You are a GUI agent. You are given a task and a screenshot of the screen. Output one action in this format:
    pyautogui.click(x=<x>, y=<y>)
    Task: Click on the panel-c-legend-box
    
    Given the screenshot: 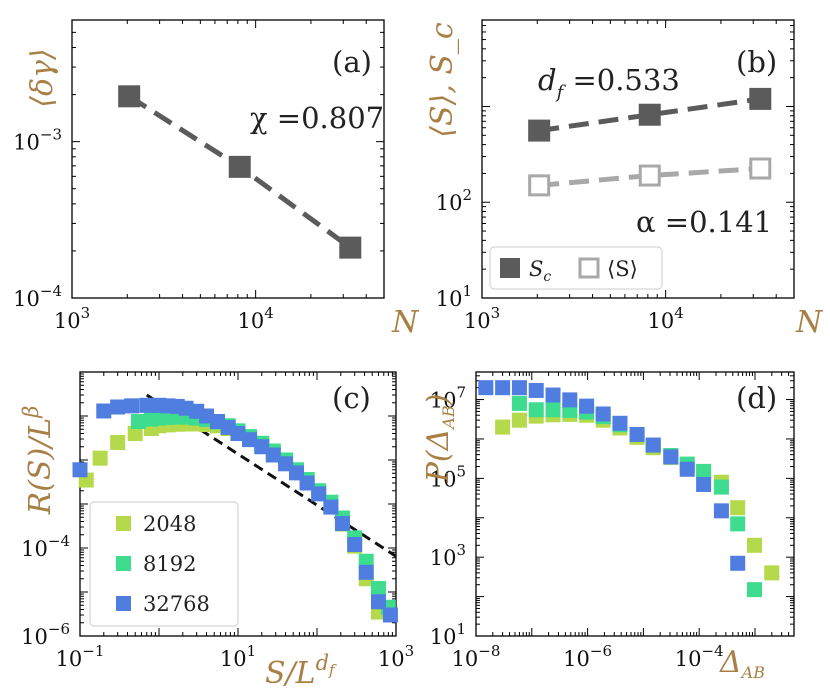 What is the action you would take?
    pyautogui.click(x=164, y=564)
    